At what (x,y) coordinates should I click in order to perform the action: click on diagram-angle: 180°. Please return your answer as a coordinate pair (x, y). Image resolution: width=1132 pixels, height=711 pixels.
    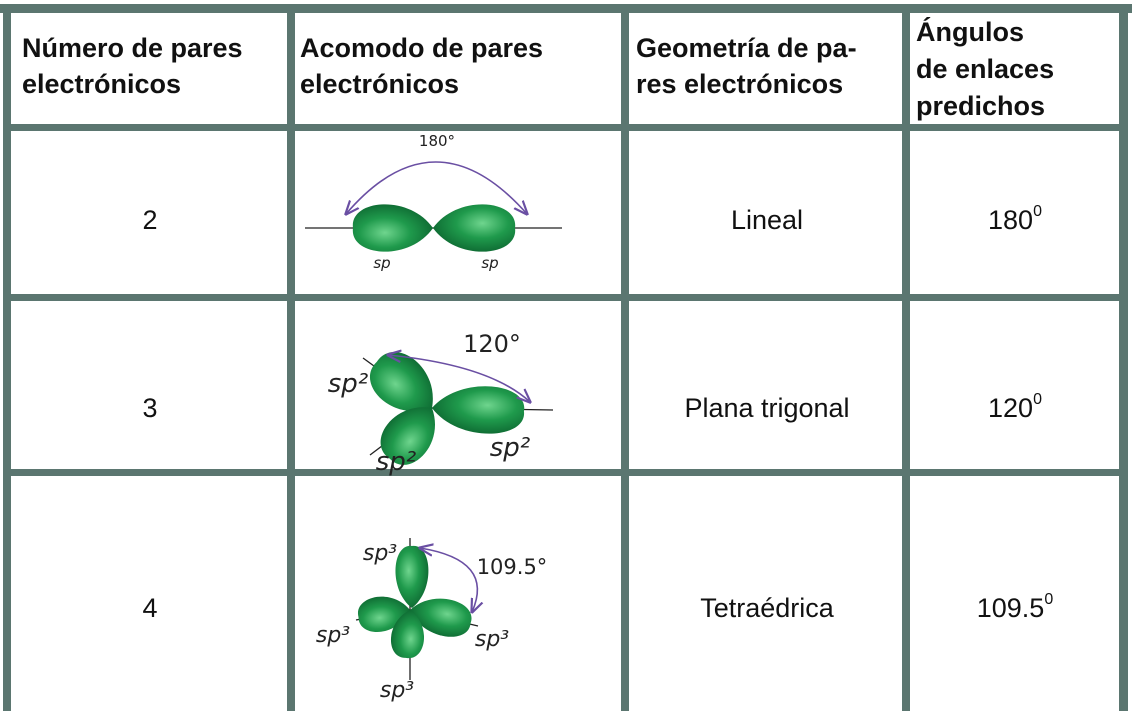
    Looking at the image, I should click on (437, 141).